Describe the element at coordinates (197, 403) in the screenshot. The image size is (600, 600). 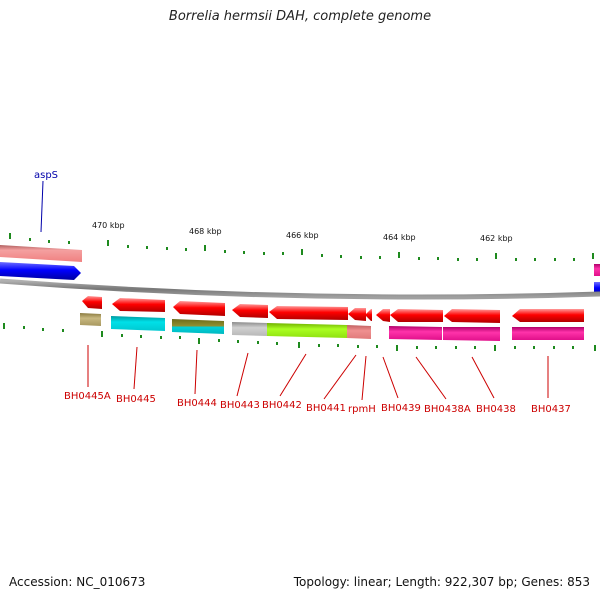
I see `gene-label-BH0444: BH0444` at that location.